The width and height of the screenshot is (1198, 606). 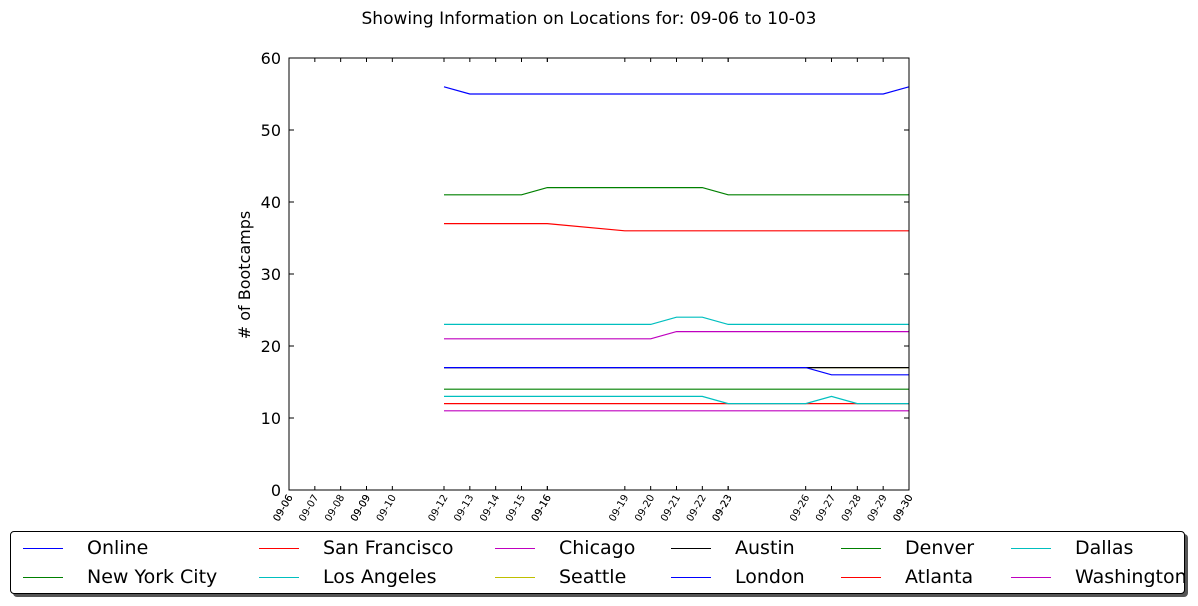 I want to click on legend-item: Seattle, so click(x=560, y=577).